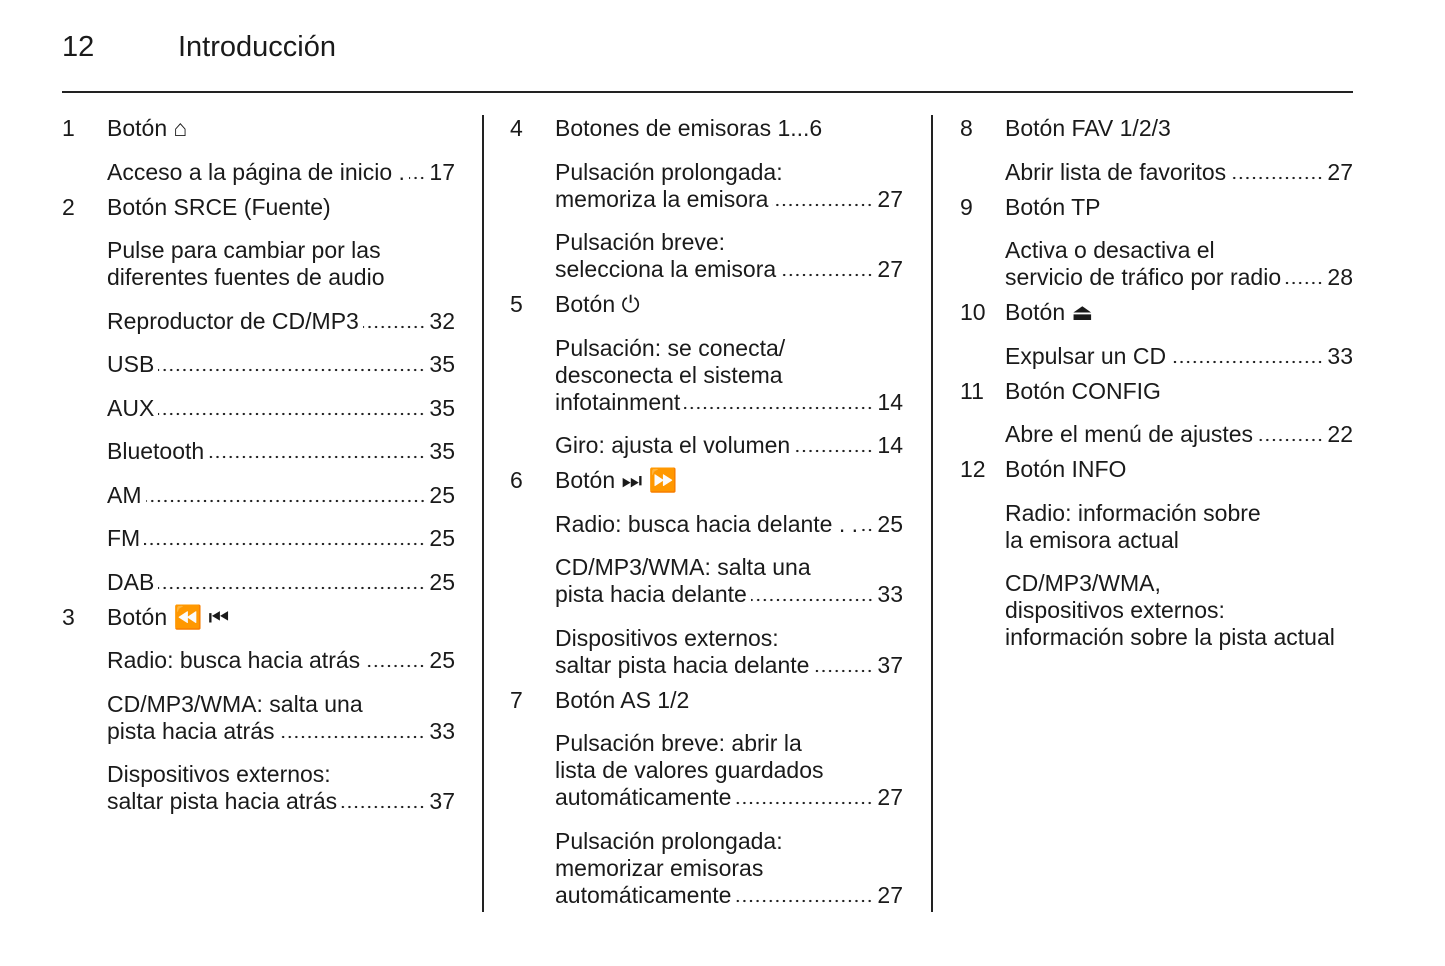  I want to click on entry-text: automáticamente, so click(643, 894).